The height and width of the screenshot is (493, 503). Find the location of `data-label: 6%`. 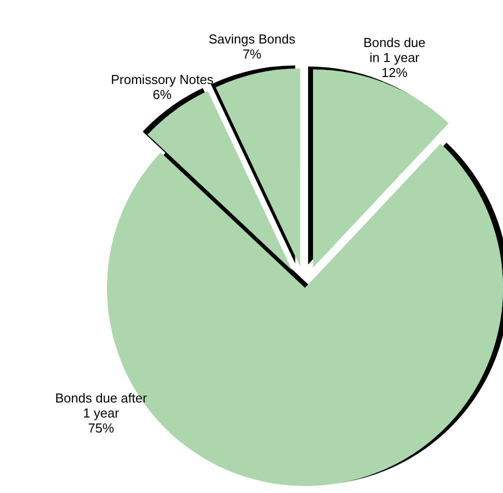

data-label: 6% is located at coordinates (162, 94).